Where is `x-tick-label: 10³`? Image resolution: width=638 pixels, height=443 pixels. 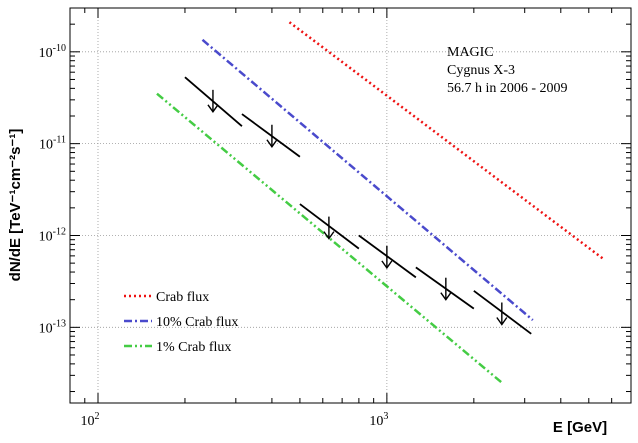 x-tick-label: 10³ is located at coordinates (378, 420).